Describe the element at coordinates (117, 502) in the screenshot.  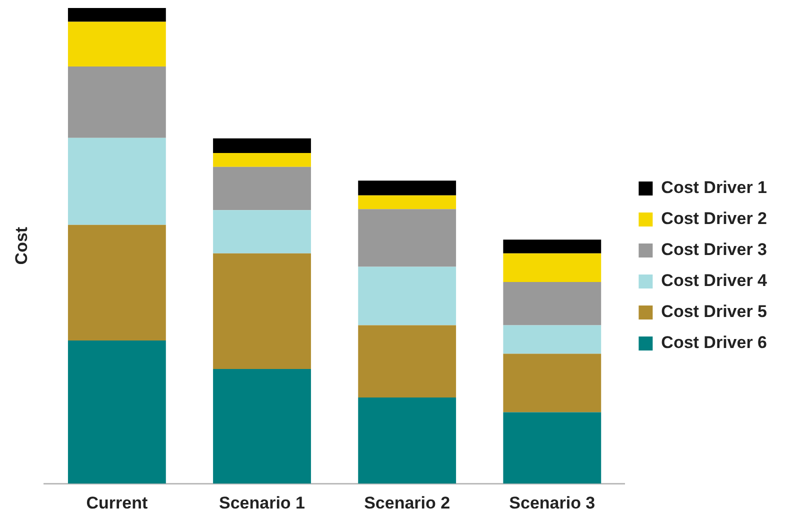
I see `x-tick-label: Current` at that location.